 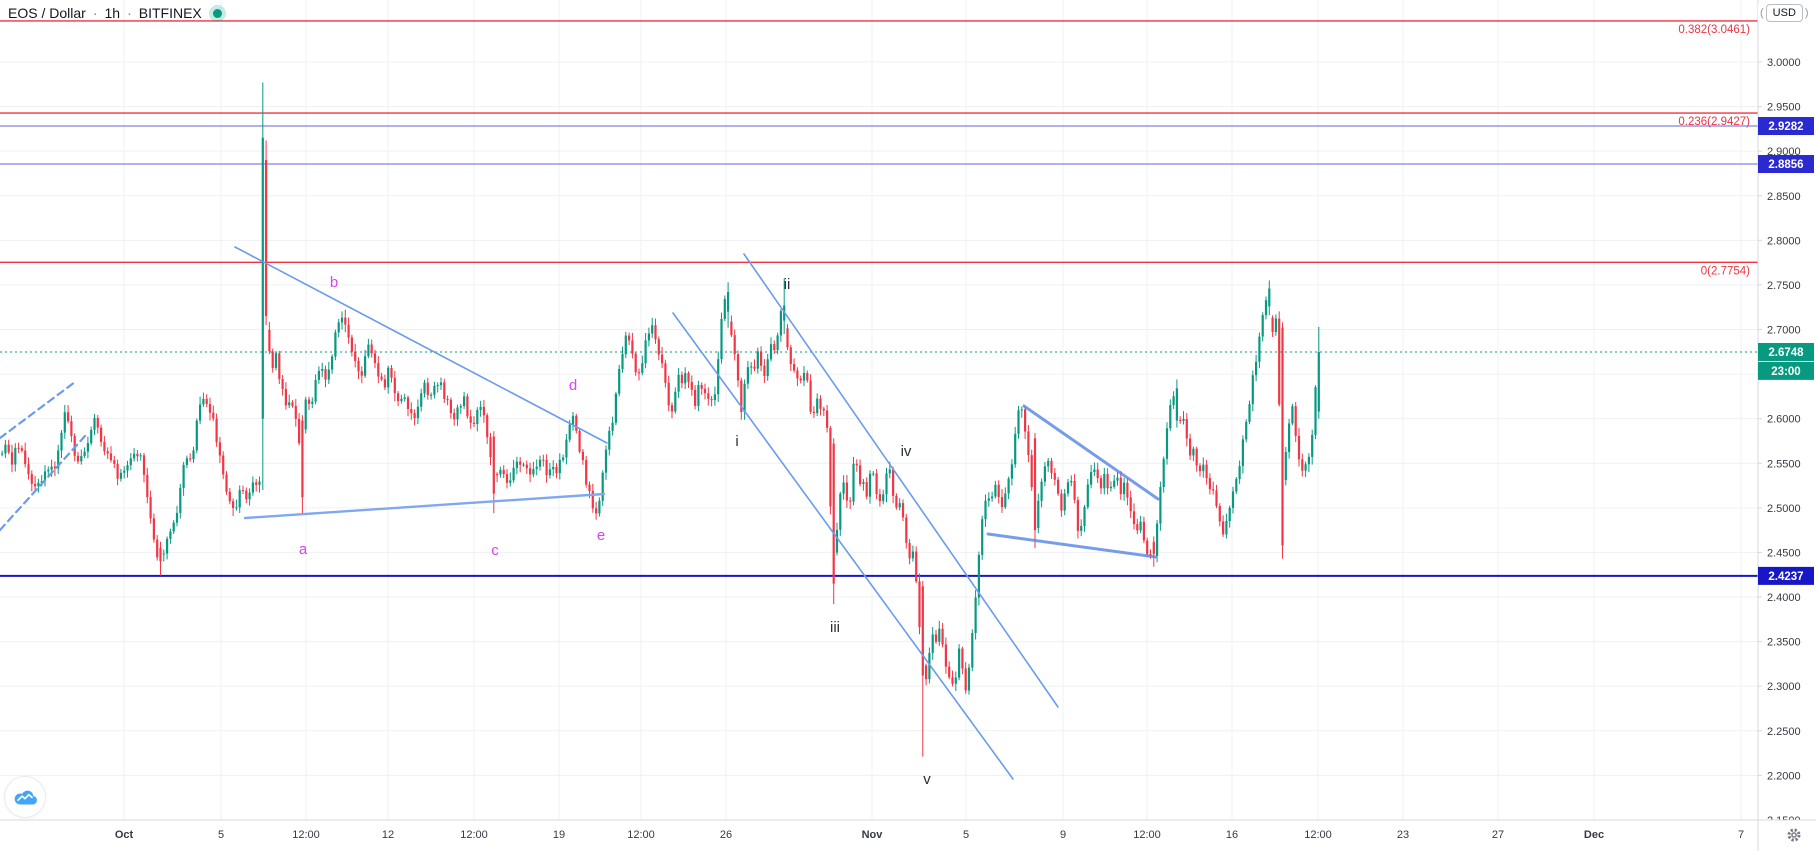 What do you see at coordinates (112, 13) in the screenshot?
I see `interval-label: 1h` at bounding box center [112, 13].